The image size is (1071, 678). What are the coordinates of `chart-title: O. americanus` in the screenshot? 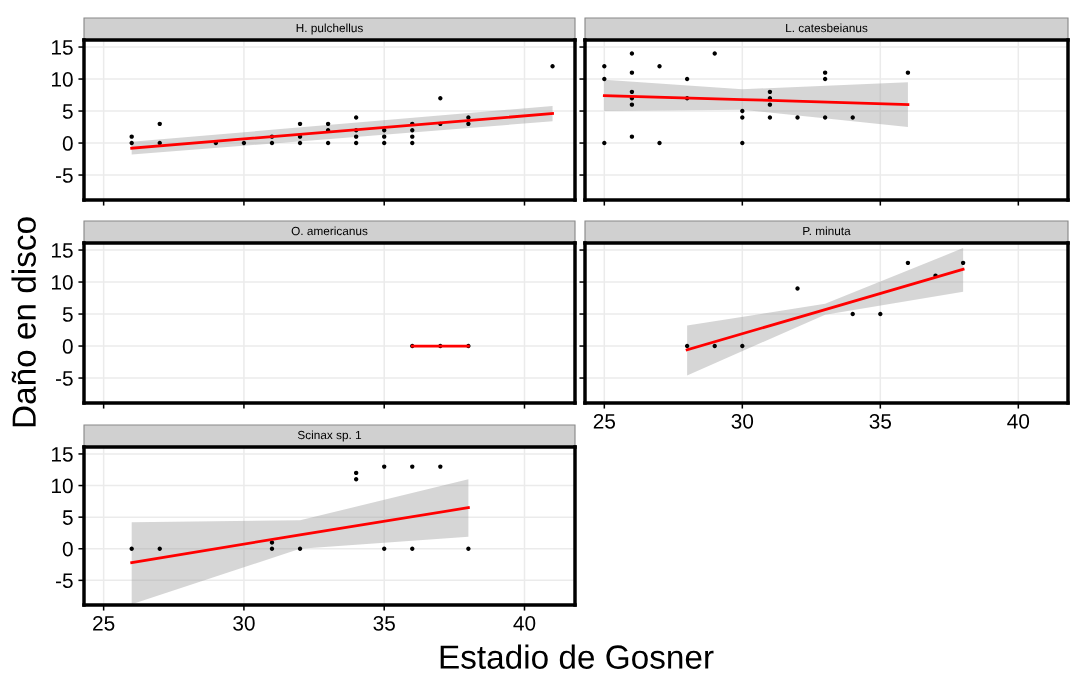 It's located at (329, 231).